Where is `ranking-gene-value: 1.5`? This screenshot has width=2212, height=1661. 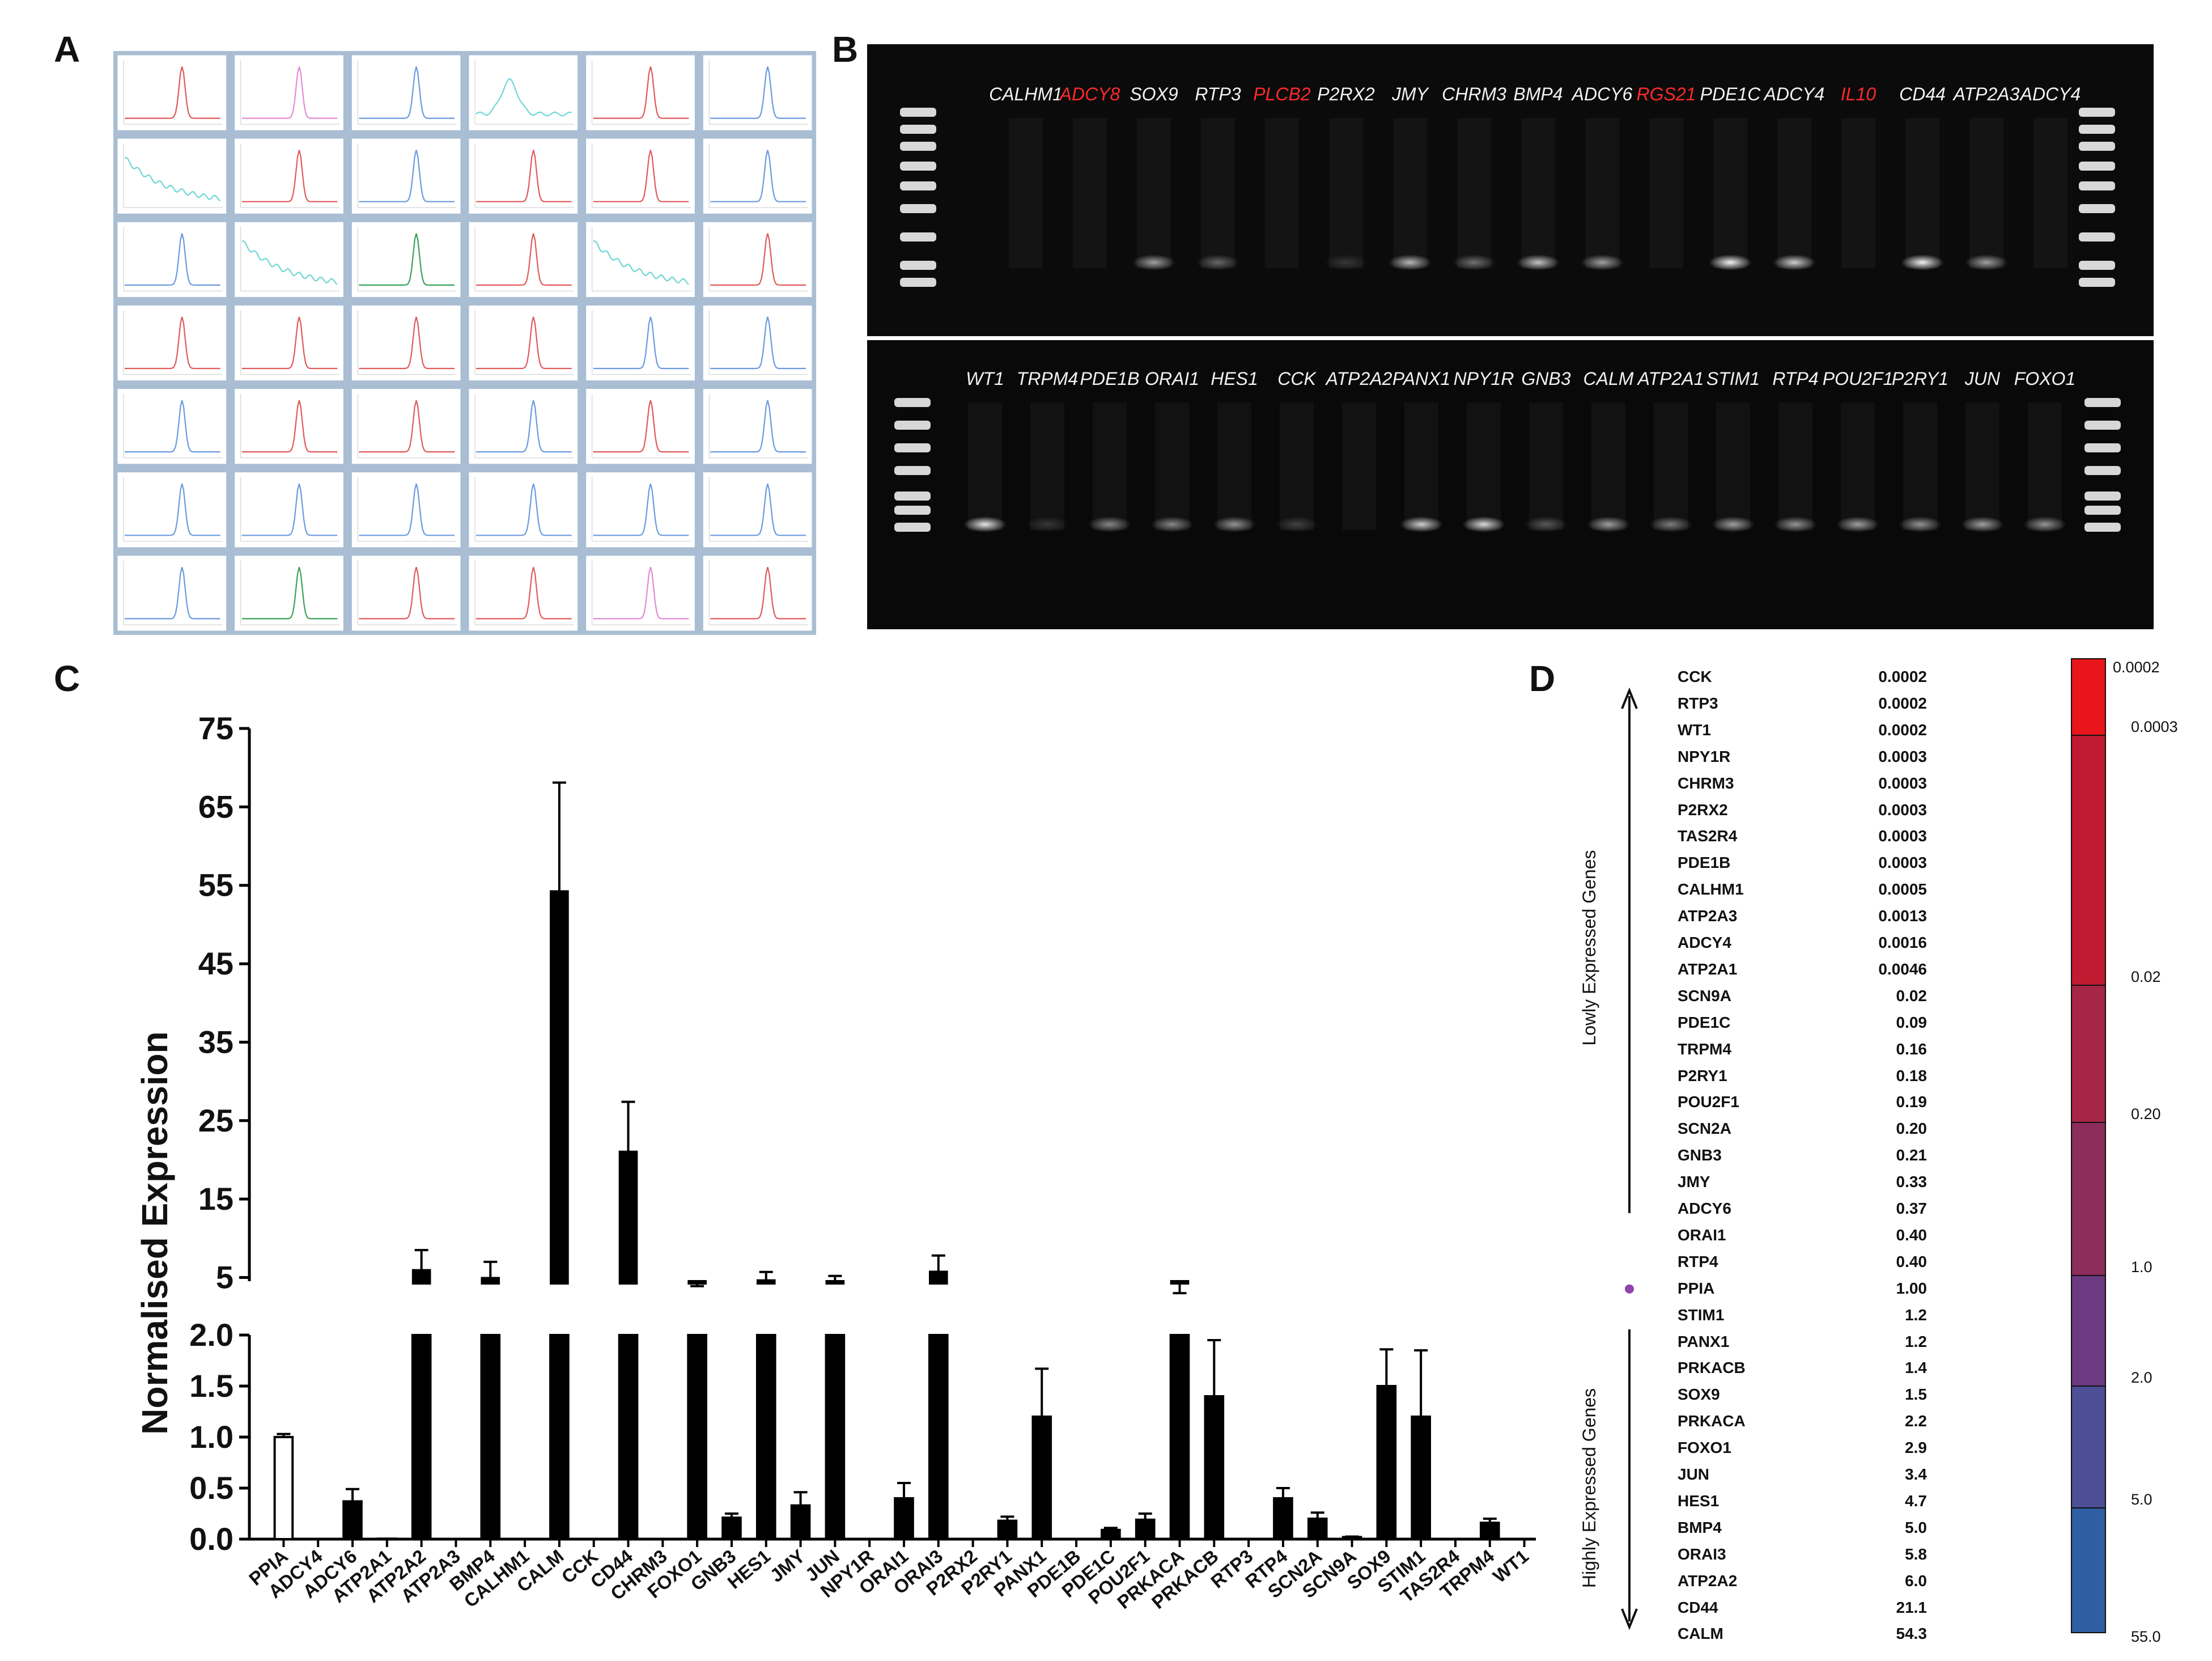
ranking-gene-value: 1.5 is located at coordinates (1916, 1394).